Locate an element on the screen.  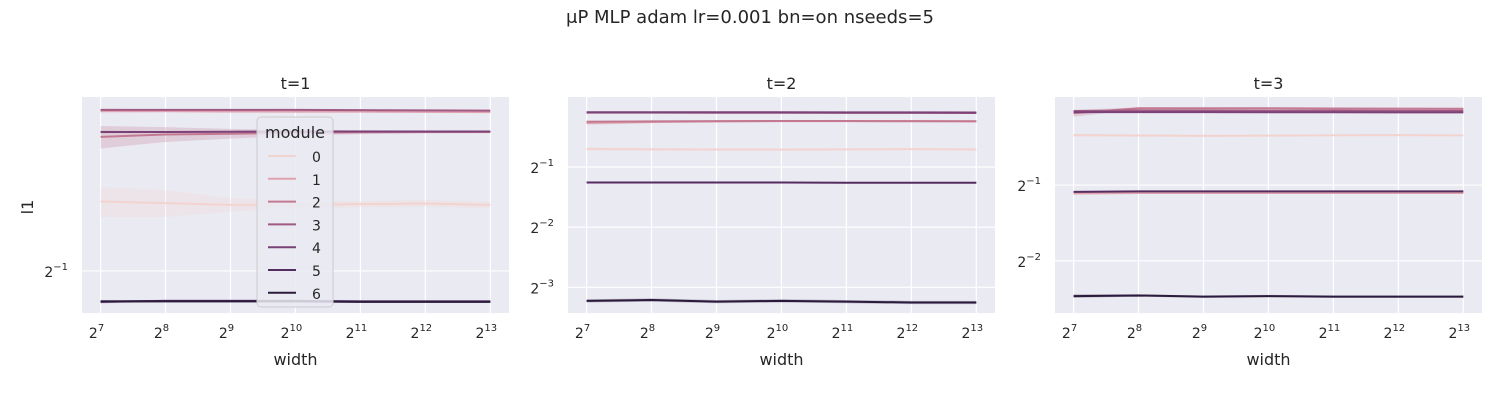
legend-label-6: 6 is located at coordinates (316, 295).